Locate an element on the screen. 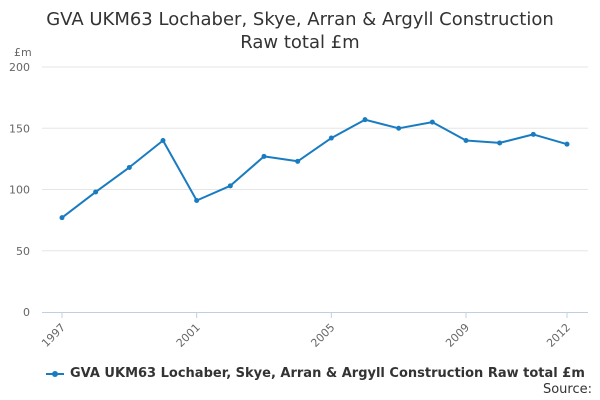 Image resolution: width=600 pixels, height=400 pixels. data-point-2006 is located at coordinates (365, 120).